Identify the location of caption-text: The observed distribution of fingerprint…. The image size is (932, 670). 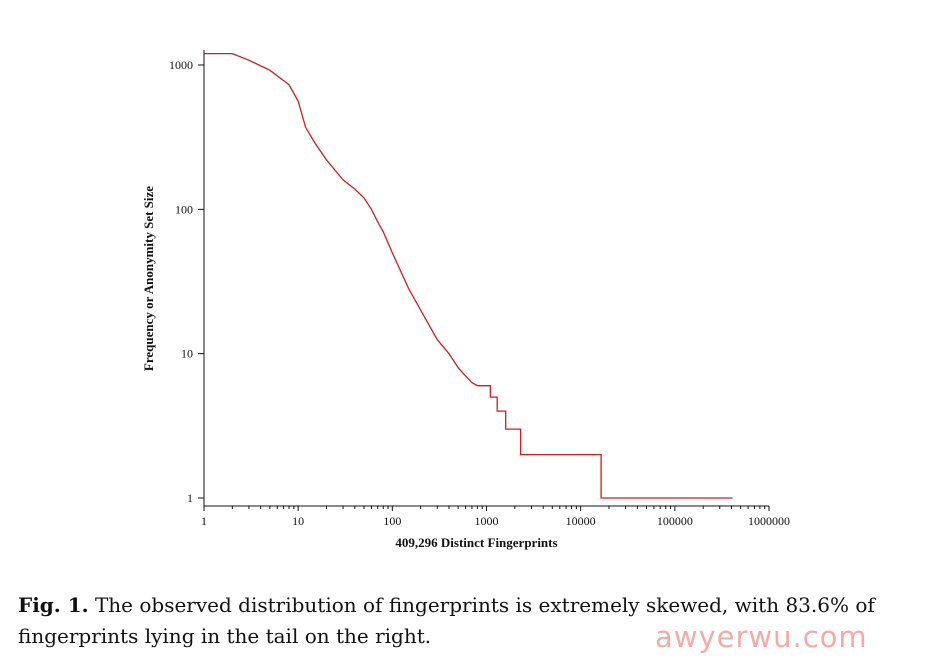
(446, 620).